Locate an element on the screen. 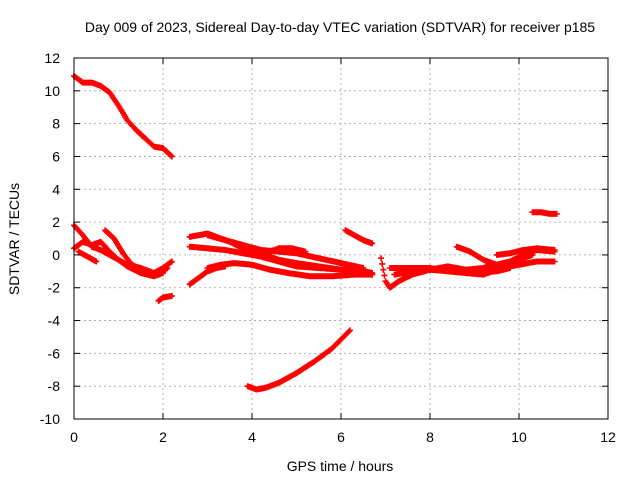 The width and height of the screenshot is (640, 480). data-series-s1 is located at coordinates (123, 116).